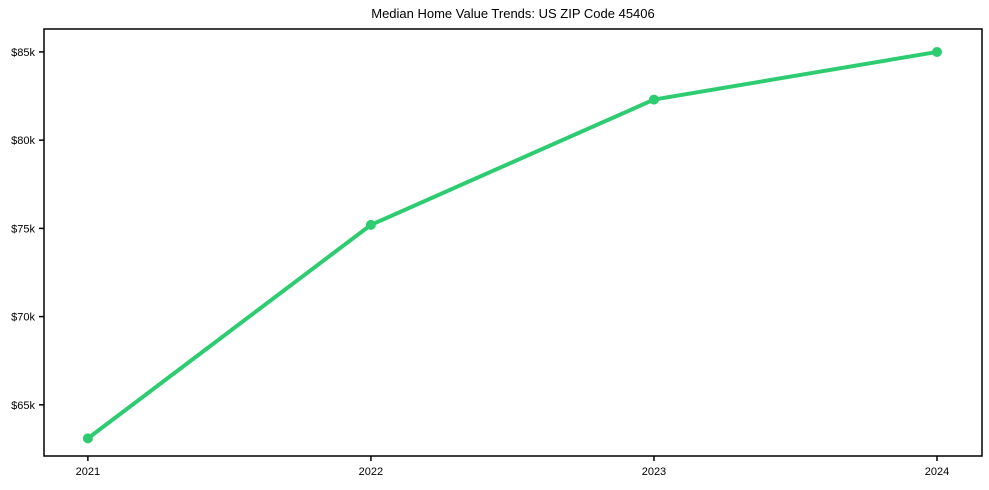  What do you see at coordinates (654, 472) in the screenshot?
I see `x-tick-label: 2023` at bounding box center [654, 472].